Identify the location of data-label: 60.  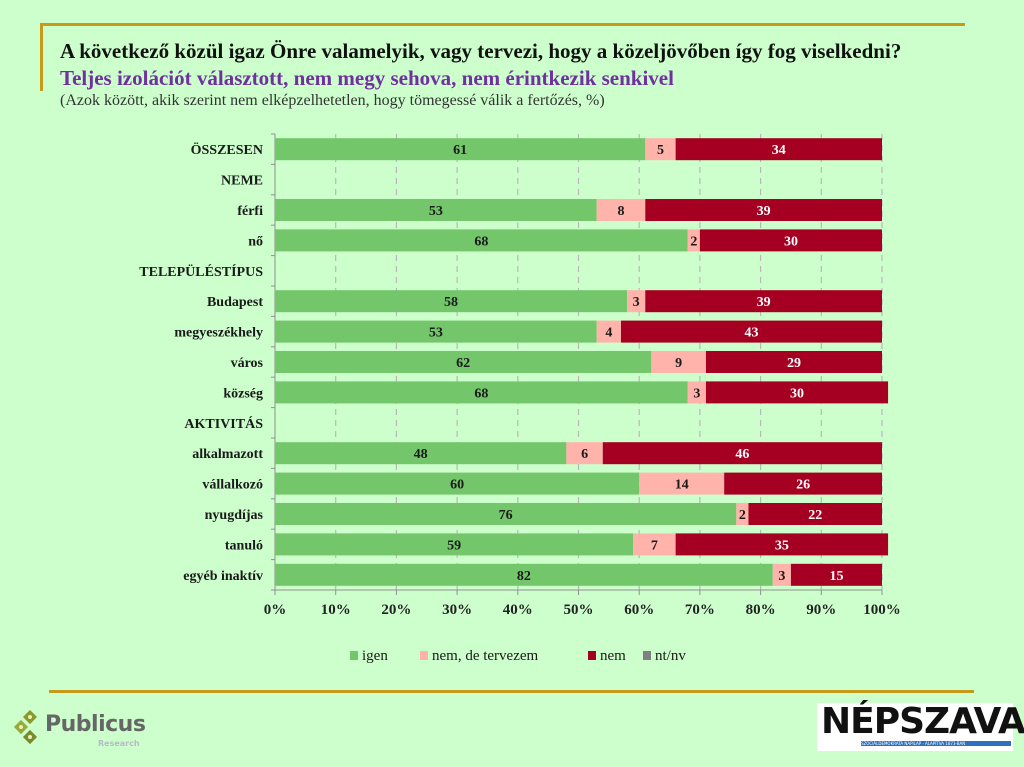
(457, 485).